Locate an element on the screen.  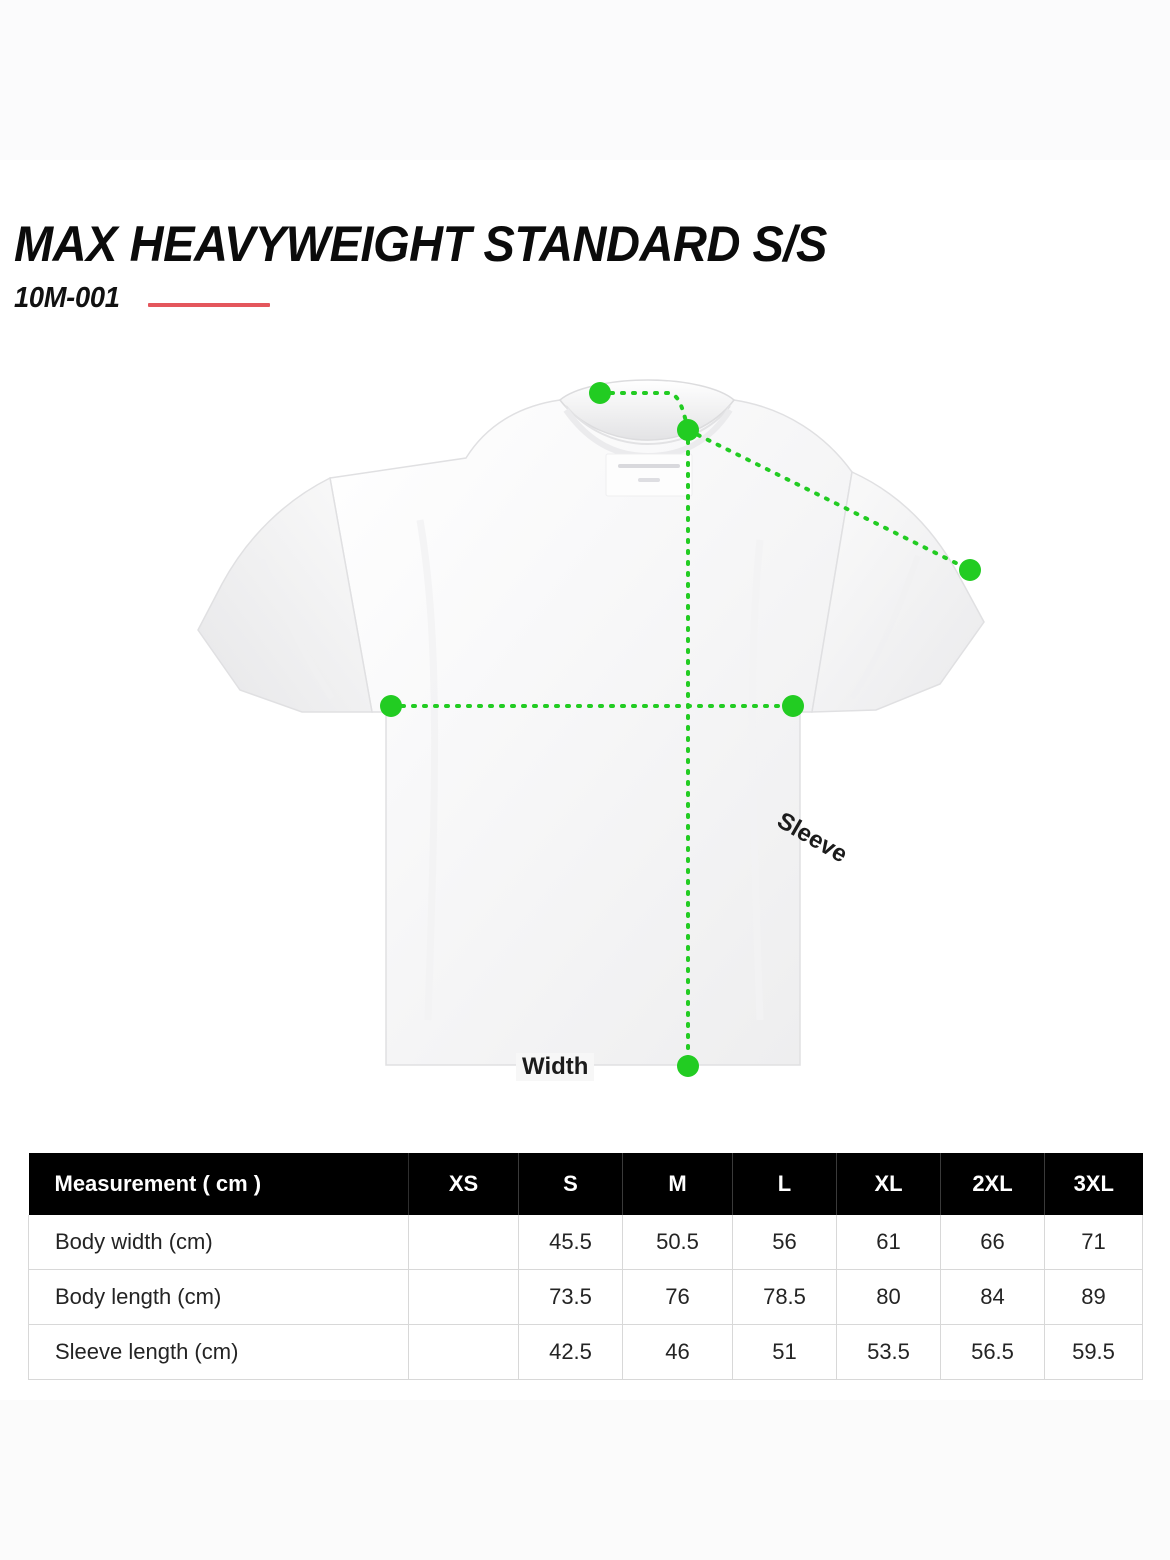
table-row: Body length (cm) 73.5 76 78.5 80 84 89 is located at coordinates (585, 1297).